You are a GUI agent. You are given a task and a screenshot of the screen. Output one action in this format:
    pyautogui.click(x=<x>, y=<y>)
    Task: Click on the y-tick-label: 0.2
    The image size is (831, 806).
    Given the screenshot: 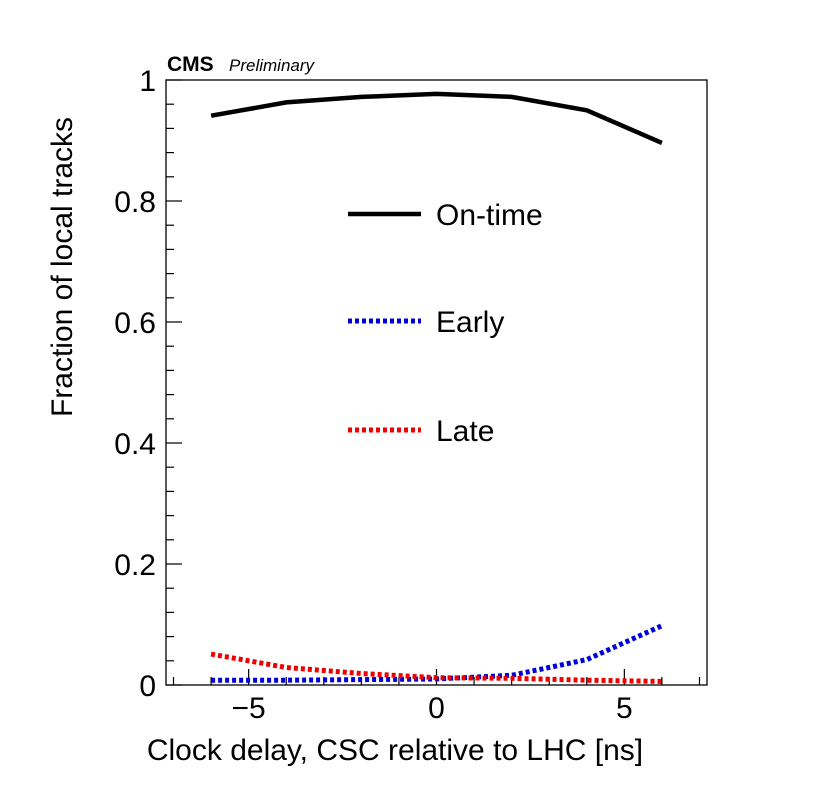 What is the action you would take?
    pyautogui.click(x=135, y=565)
    